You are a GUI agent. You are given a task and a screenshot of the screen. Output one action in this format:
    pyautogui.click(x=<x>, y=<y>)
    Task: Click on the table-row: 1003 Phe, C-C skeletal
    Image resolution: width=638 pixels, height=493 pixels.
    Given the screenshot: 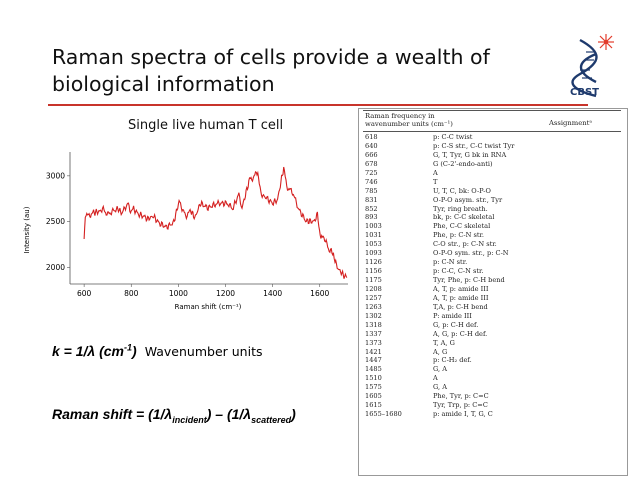 What is the action you would take?
    pyautogui.click(x=494, y=226)
    